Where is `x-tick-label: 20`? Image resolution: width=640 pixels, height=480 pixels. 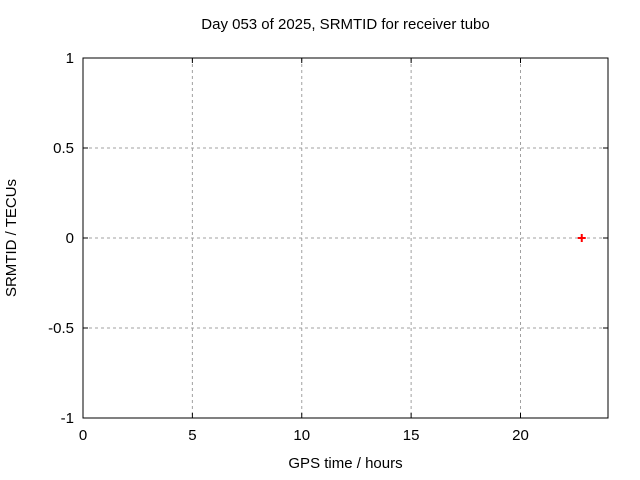 x-tick-label: 20 is located at coordinates (520, 435).